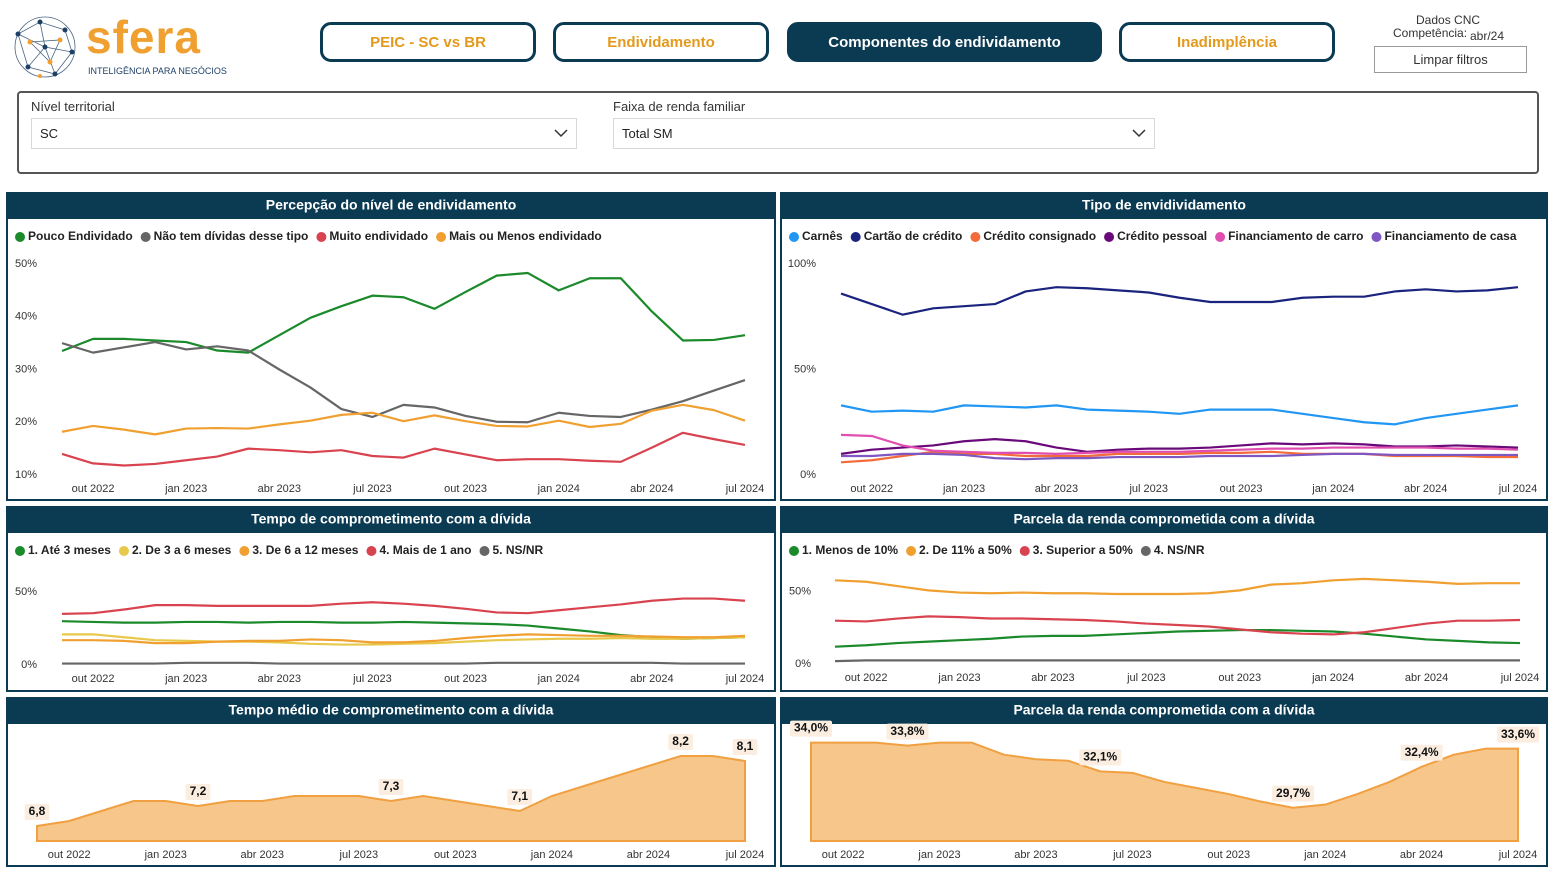  Describe the element at coordinates (143, 37) in the screenshot. I see `logo-name: sfera` at that location.